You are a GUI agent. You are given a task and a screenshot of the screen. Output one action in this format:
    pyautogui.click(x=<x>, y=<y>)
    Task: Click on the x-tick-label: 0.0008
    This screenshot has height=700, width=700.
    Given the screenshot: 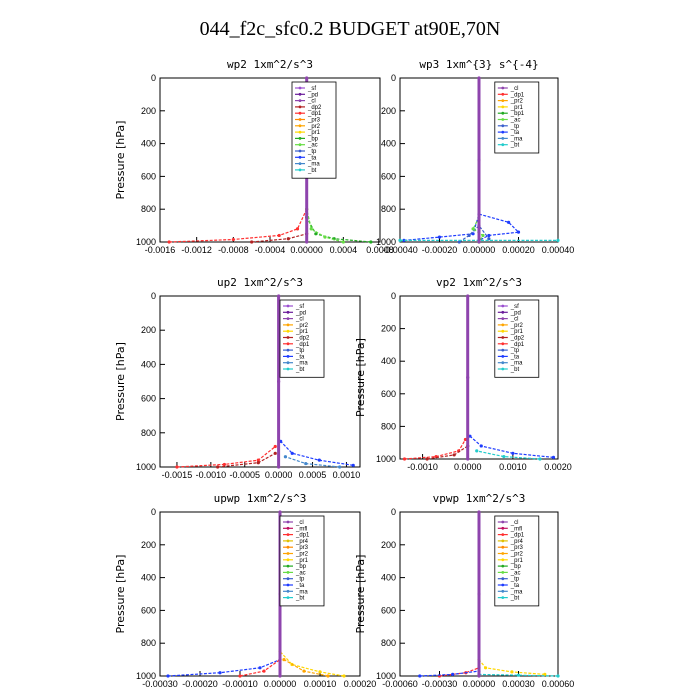 What is the action you would take?
    pyautogui.click(x=380, y=250)
    